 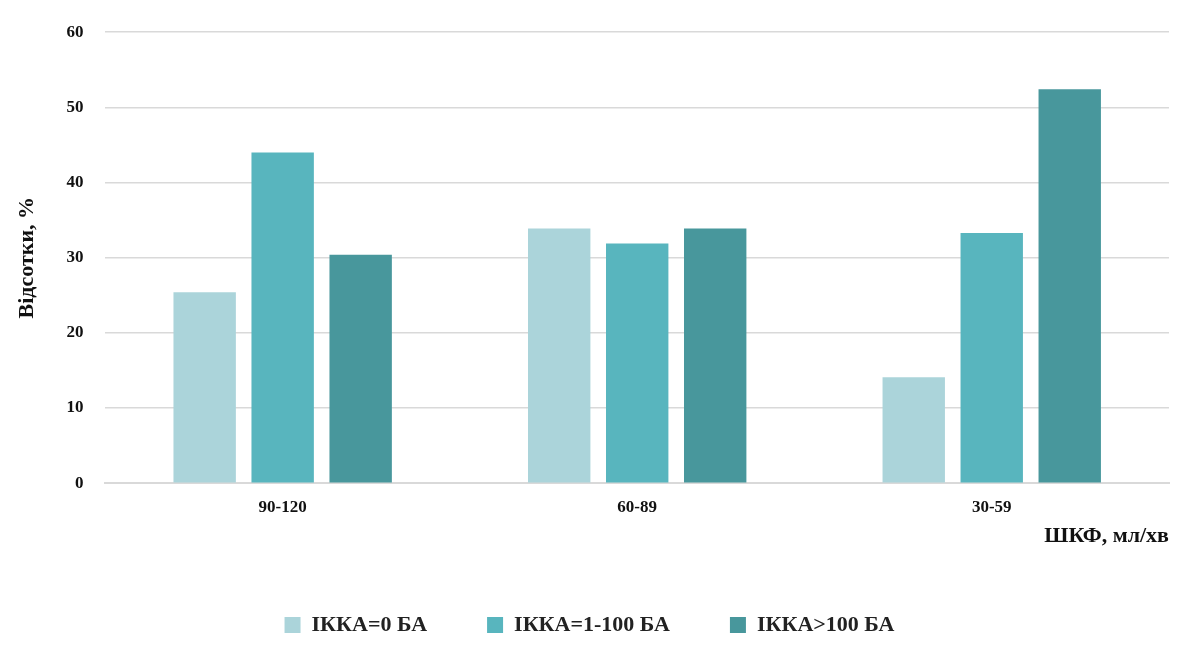 What do you see at coordinates (825, 623) in the screenshot?
I see `legend-label: ІККА>100 БА` at bounding box center [825, 623].